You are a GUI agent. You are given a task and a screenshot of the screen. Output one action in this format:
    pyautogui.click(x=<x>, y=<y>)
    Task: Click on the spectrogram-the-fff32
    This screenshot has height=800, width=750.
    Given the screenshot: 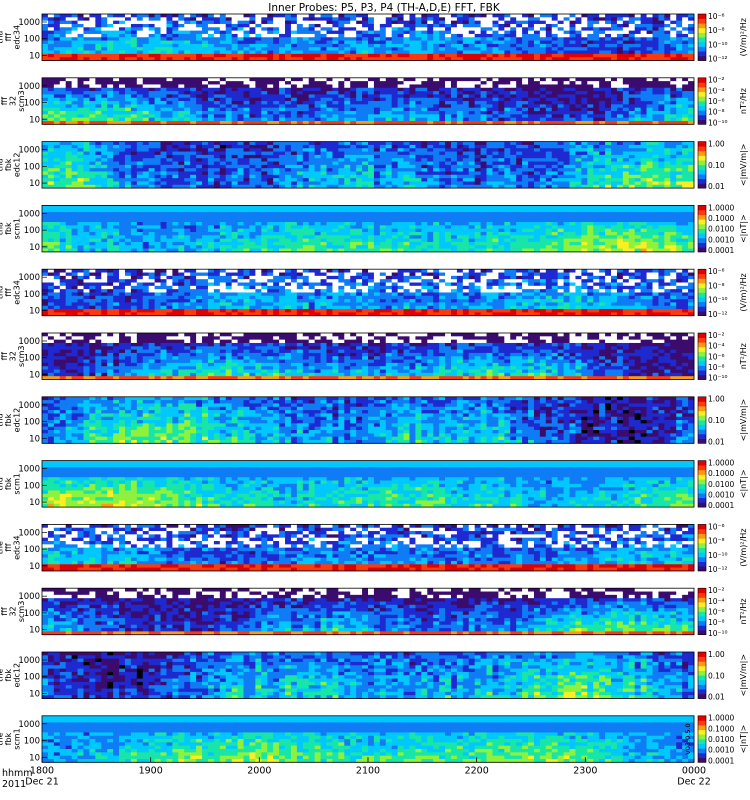 What is the action you would take?
    pyautogui.click(x=368, y=612)
    